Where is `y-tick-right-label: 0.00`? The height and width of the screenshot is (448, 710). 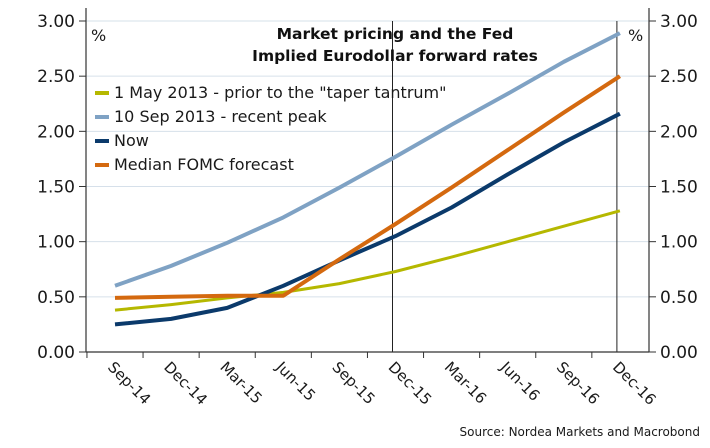
y-tick-right-label: 0.00 is located at coordinates (679, 353).